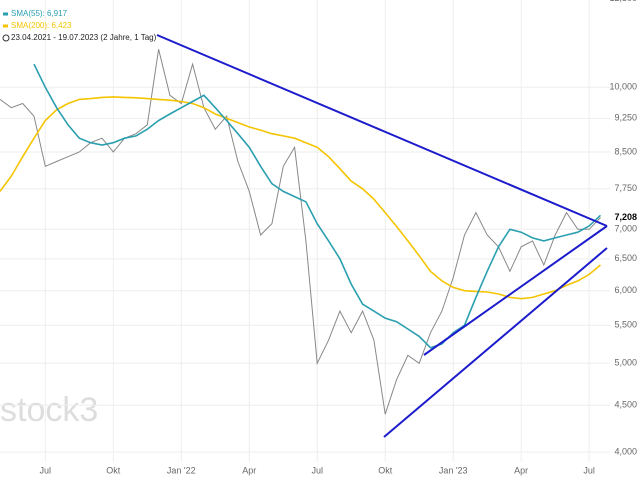 The height and width of the screenshot is (485, 640). I want to click on last-price-label: 7,208, so click(625, 217).